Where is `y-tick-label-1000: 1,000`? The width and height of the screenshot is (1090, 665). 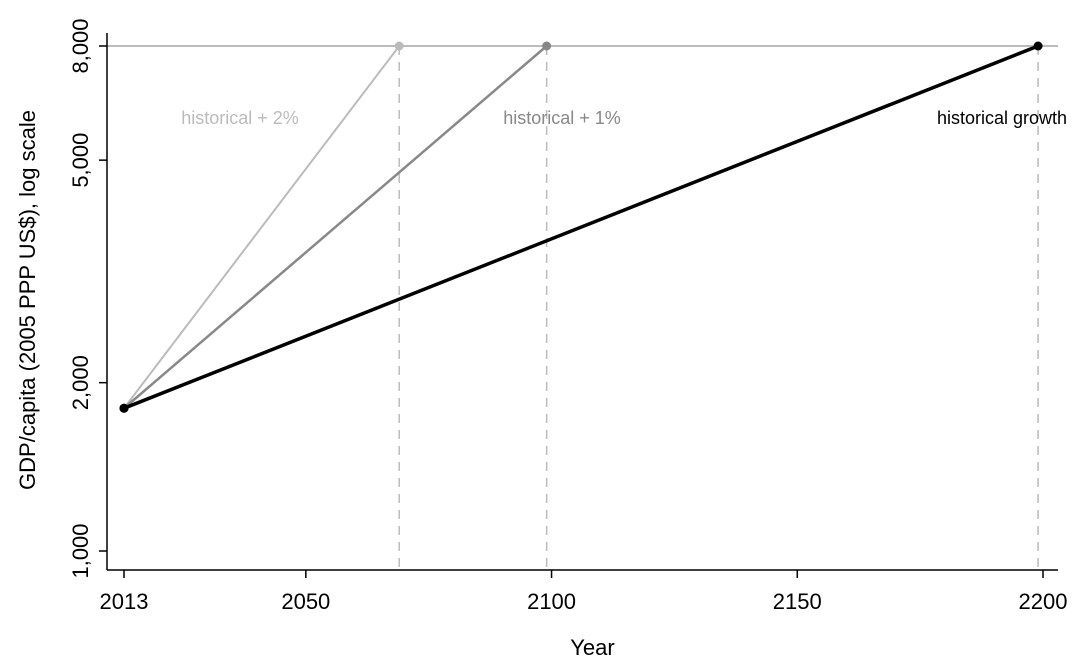
y-tick-label-1000: 1,000 is located at coordinates (80, 550).